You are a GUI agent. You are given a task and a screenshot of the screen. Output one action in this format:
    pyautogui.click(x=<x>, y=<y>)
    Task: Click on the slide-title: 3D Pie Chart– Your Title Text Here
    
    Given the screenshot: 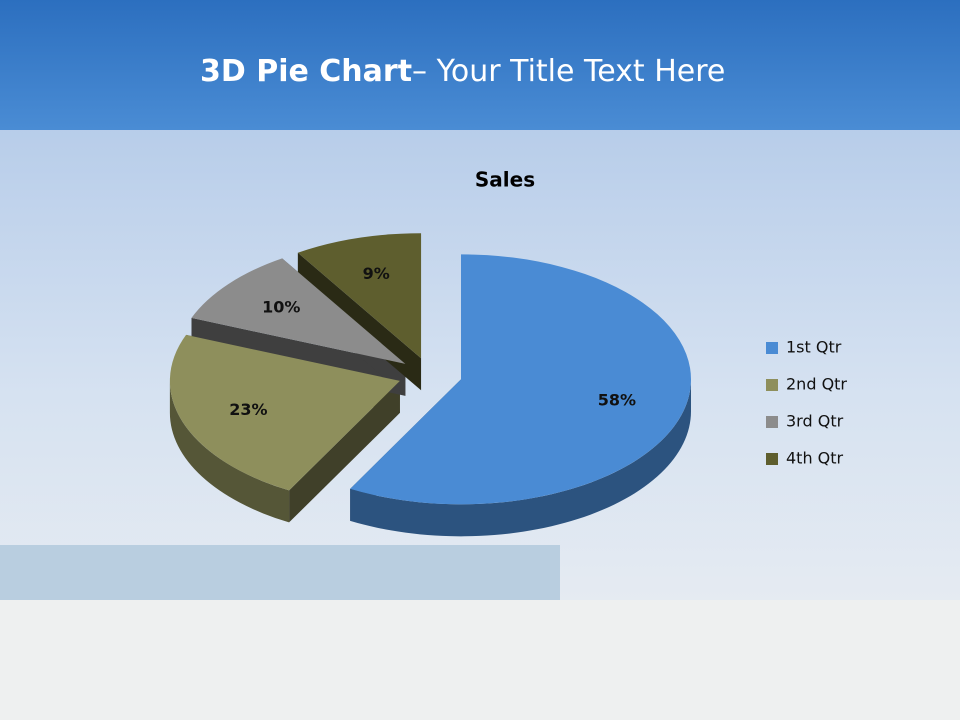 What is the action you would take?
    pyautogui.click(x=462, y=71)
    